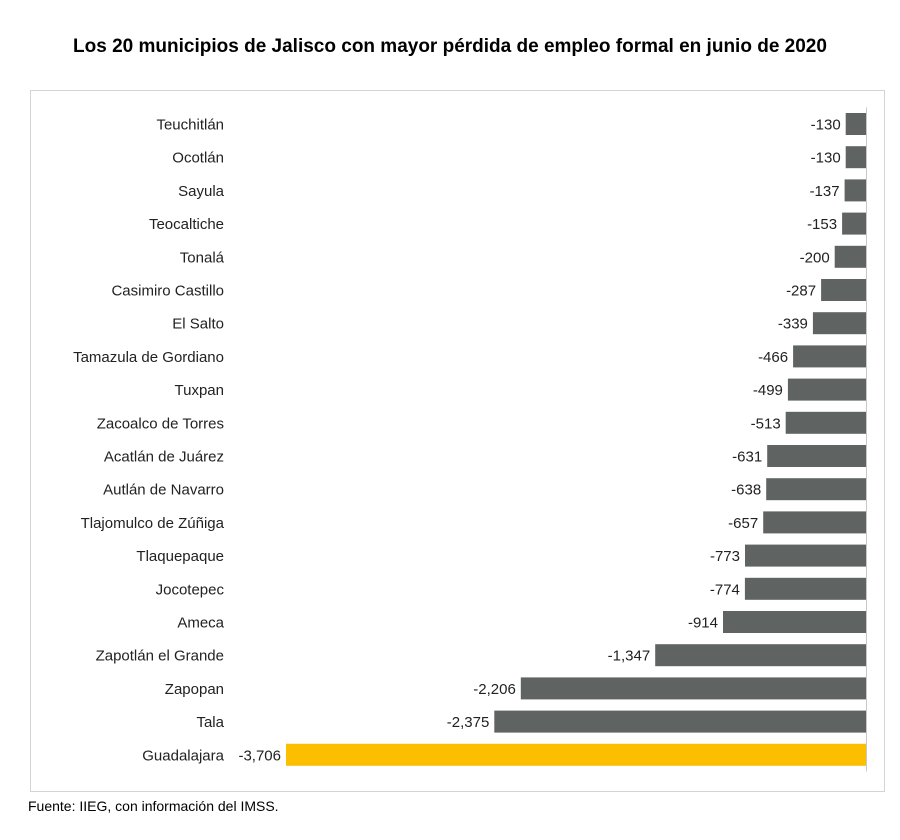  What do you see at coordinates (468, 722) in the screenshot?
I see `value-label: -2,375` at bounding box center [468, 722].